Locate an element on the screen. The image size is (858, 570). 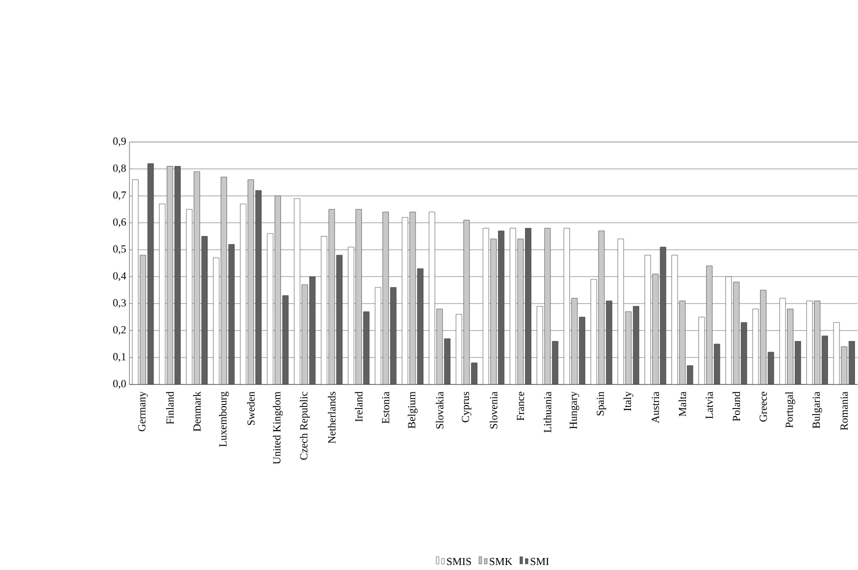
x-tick-label: Slovenia is located at coordinates (494, 410).